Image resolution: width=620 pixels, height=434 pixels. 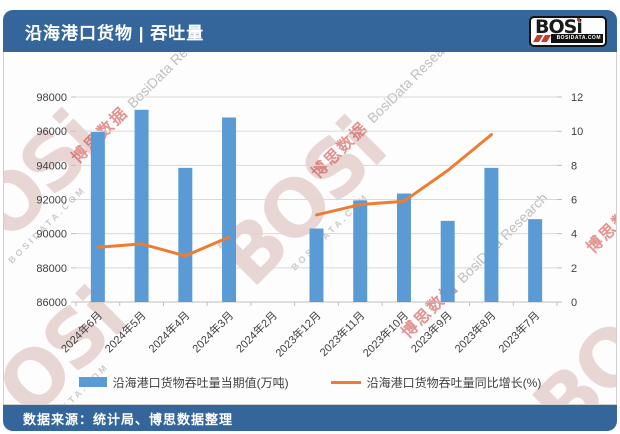 I want to click on bar-2023年7月, so click(x=535, y=260).